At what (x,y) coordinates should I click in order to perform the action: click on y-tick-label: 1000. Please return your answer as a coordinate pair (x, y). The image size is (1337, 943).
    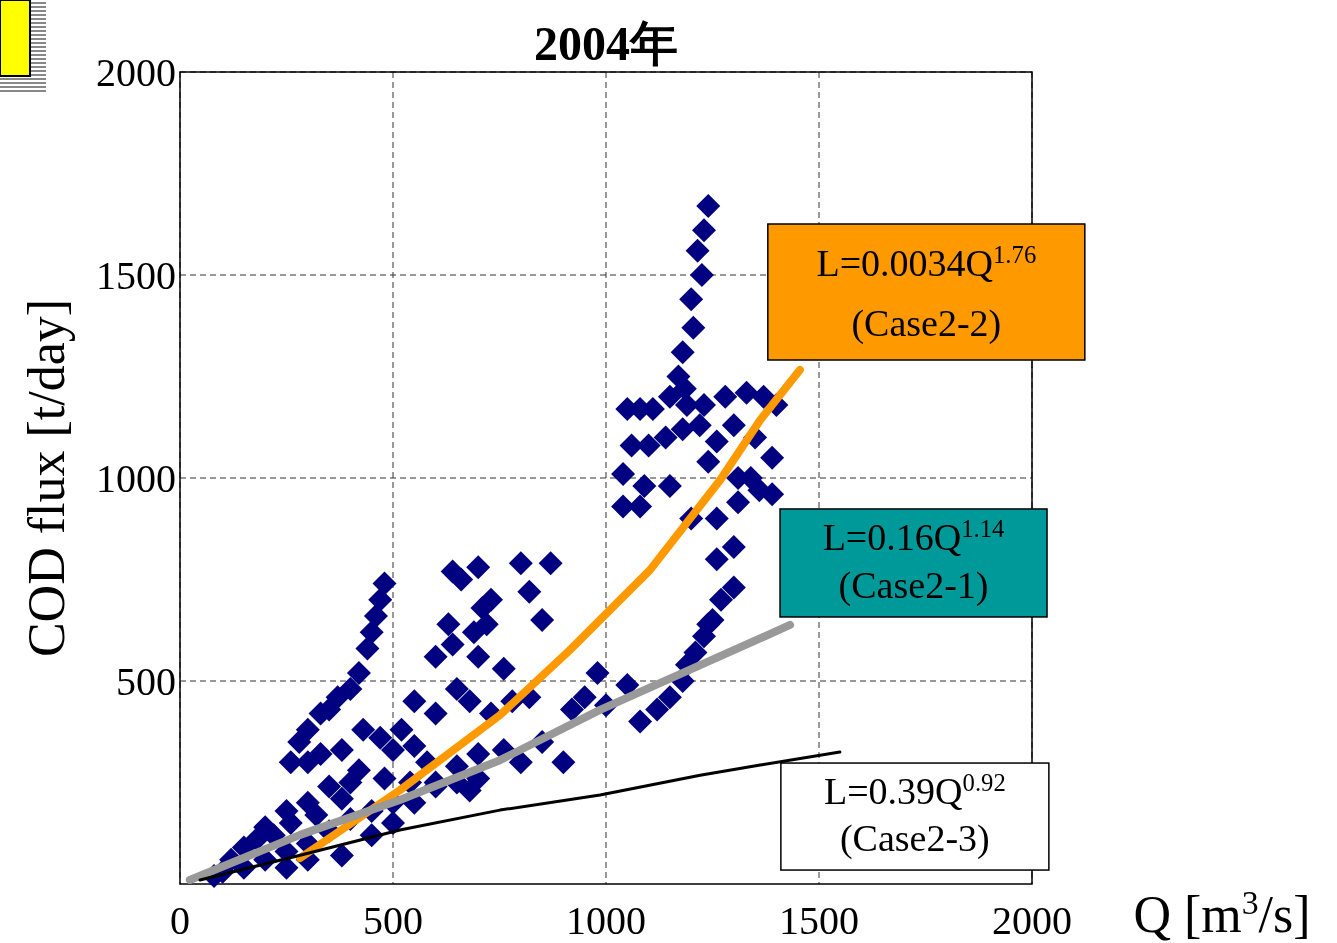
    Looking at the image, I should click on (136, 478).